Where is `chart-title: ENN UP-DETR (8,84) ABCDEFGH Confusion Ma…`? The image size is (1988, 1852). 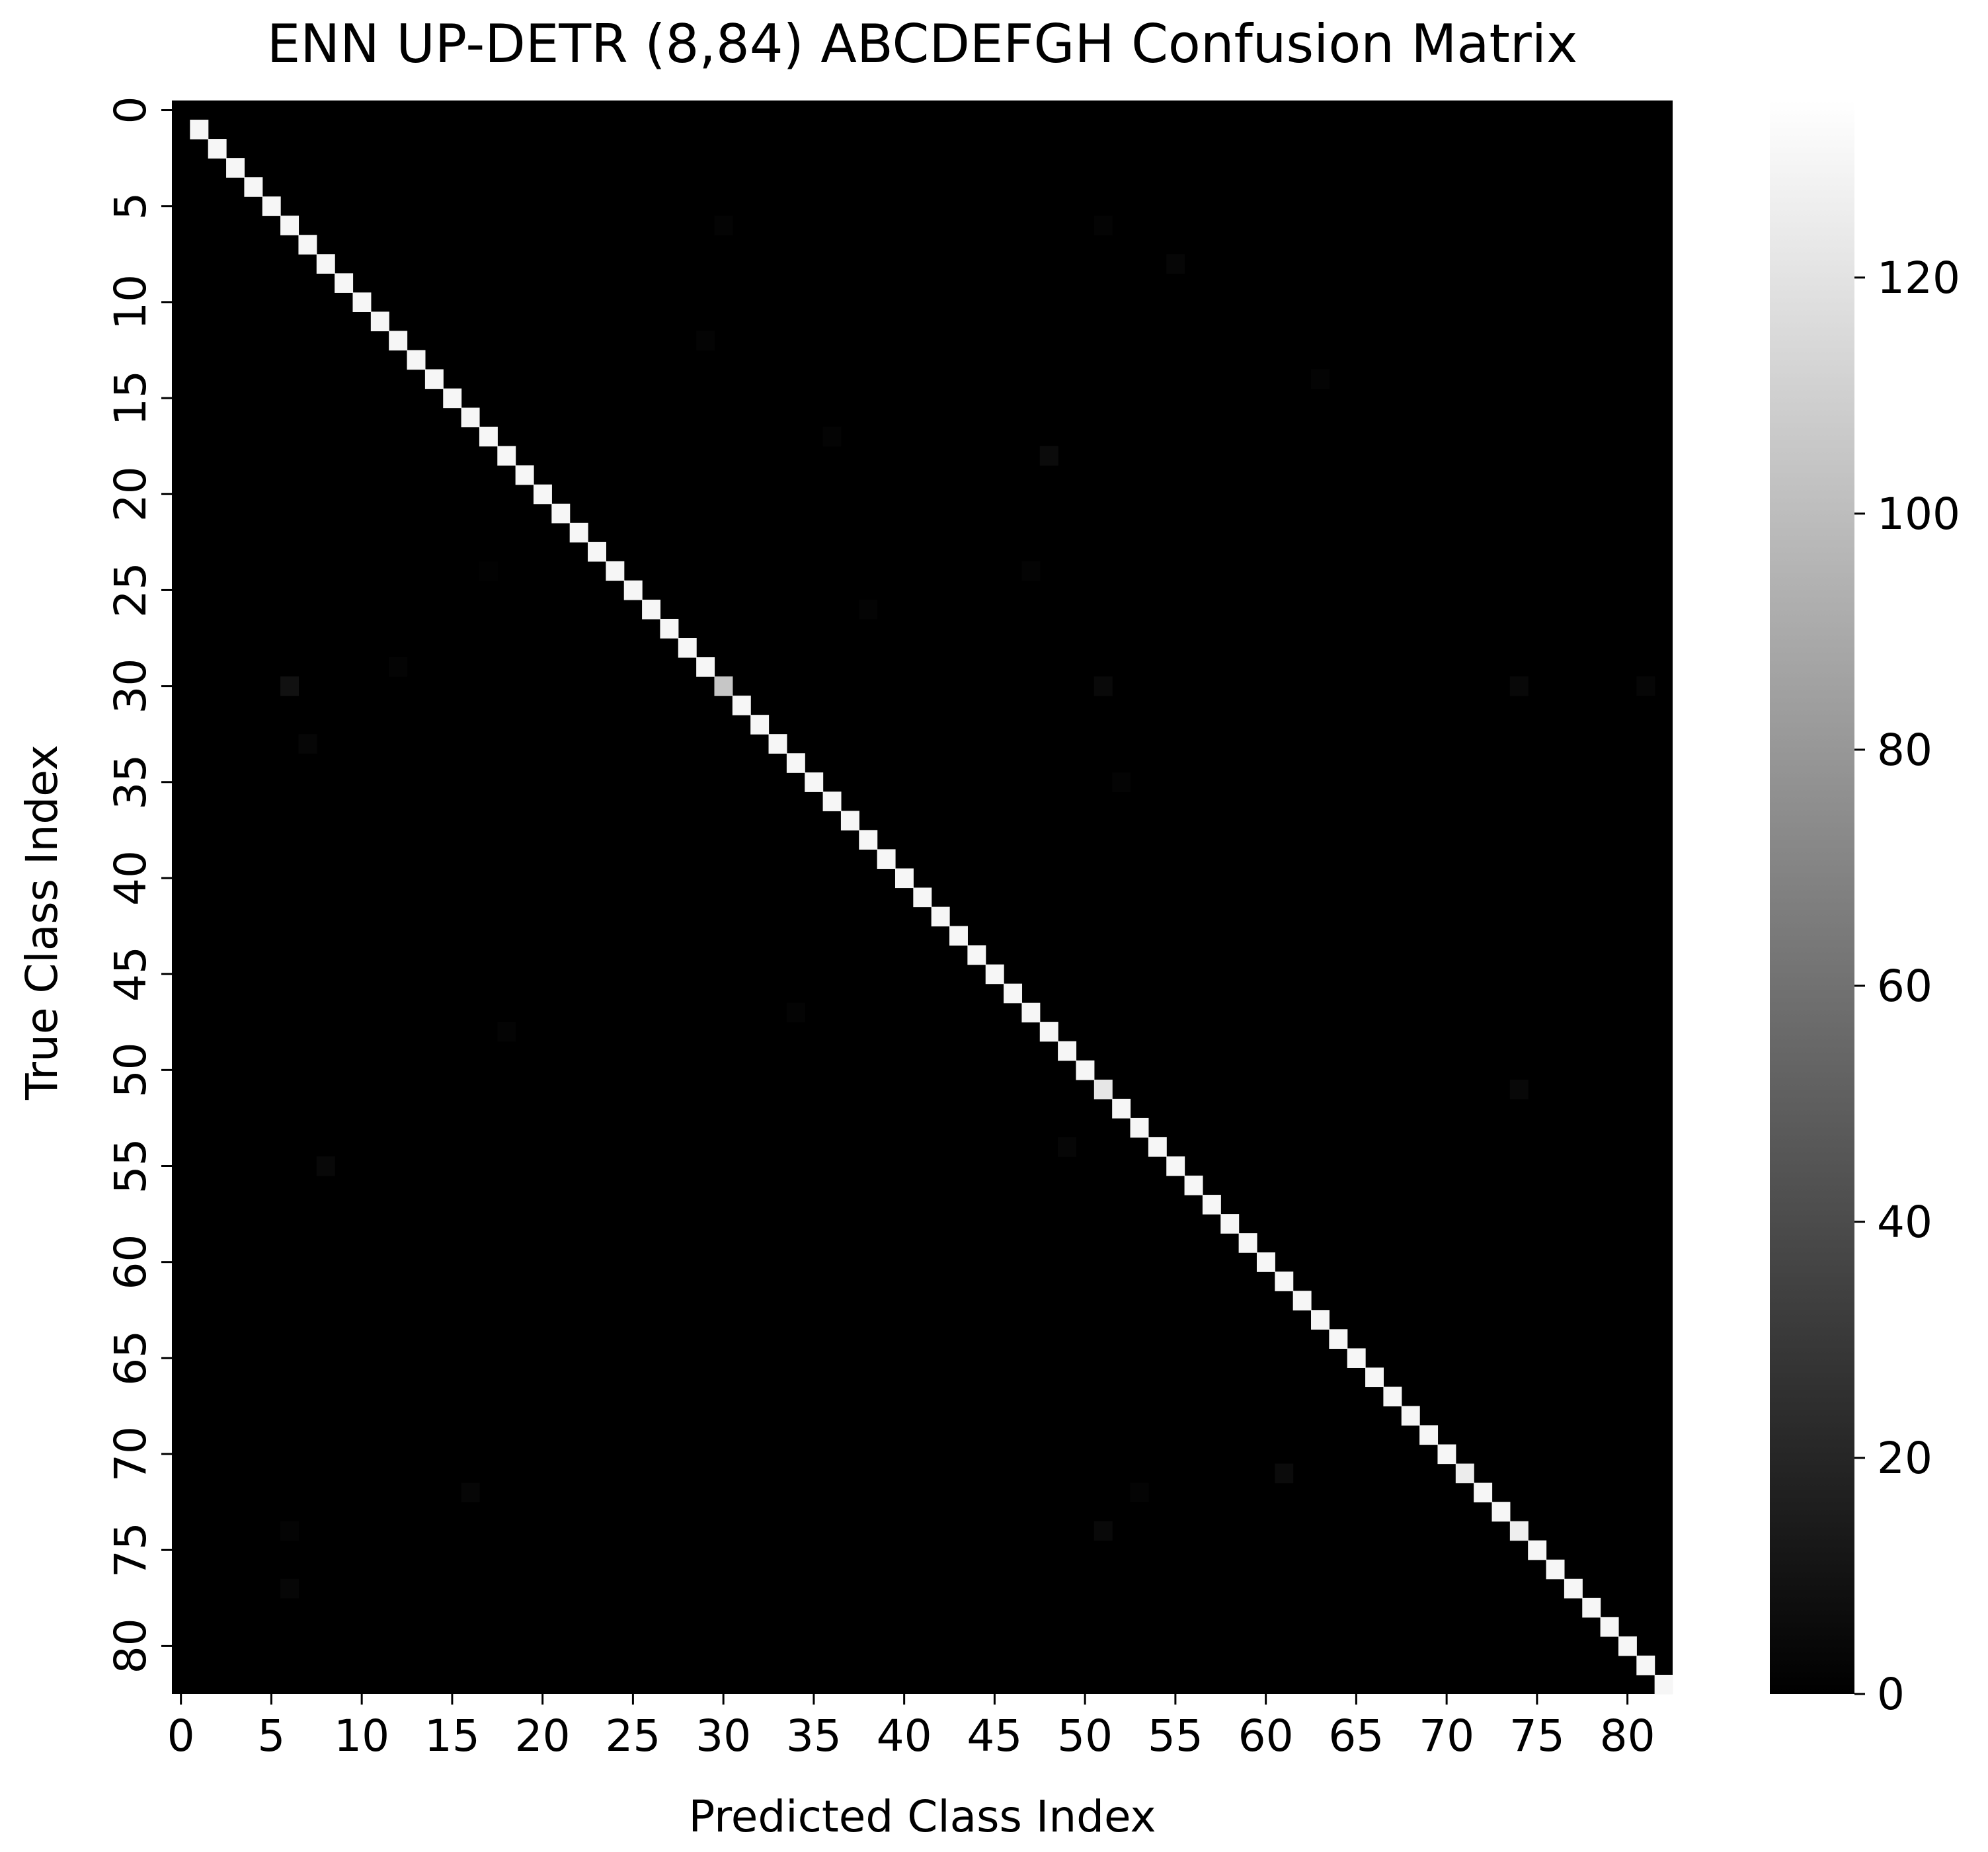
chart-title: ENN UP-DETR (8,84) ABCDEFGH Confusion Ma… is located at coordinates (922, 44).